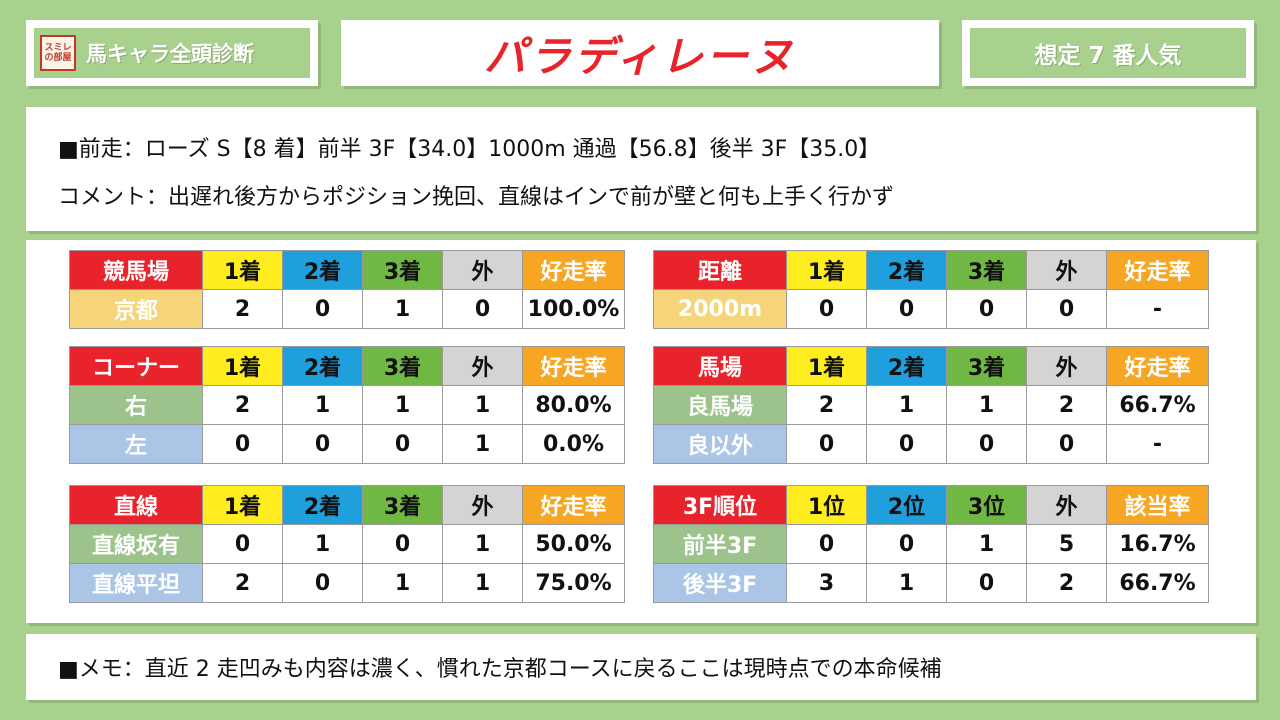  What do you see at coordinates (573, 444) in the screenshot?
I see `rate-cell: 0.0%` at bounding box center [573, 444].